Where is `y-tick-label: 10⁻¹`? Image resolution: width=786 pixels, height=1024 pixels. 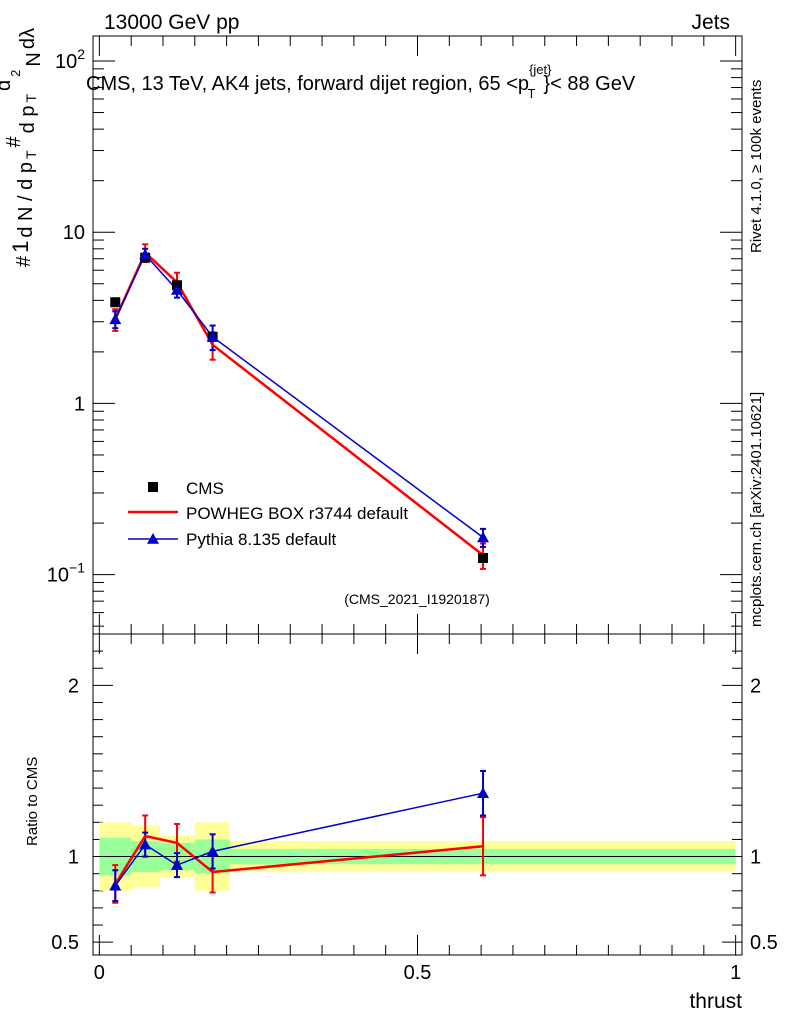
y-tick-label: 10⁻¹ is located at coordinates (66, 573).